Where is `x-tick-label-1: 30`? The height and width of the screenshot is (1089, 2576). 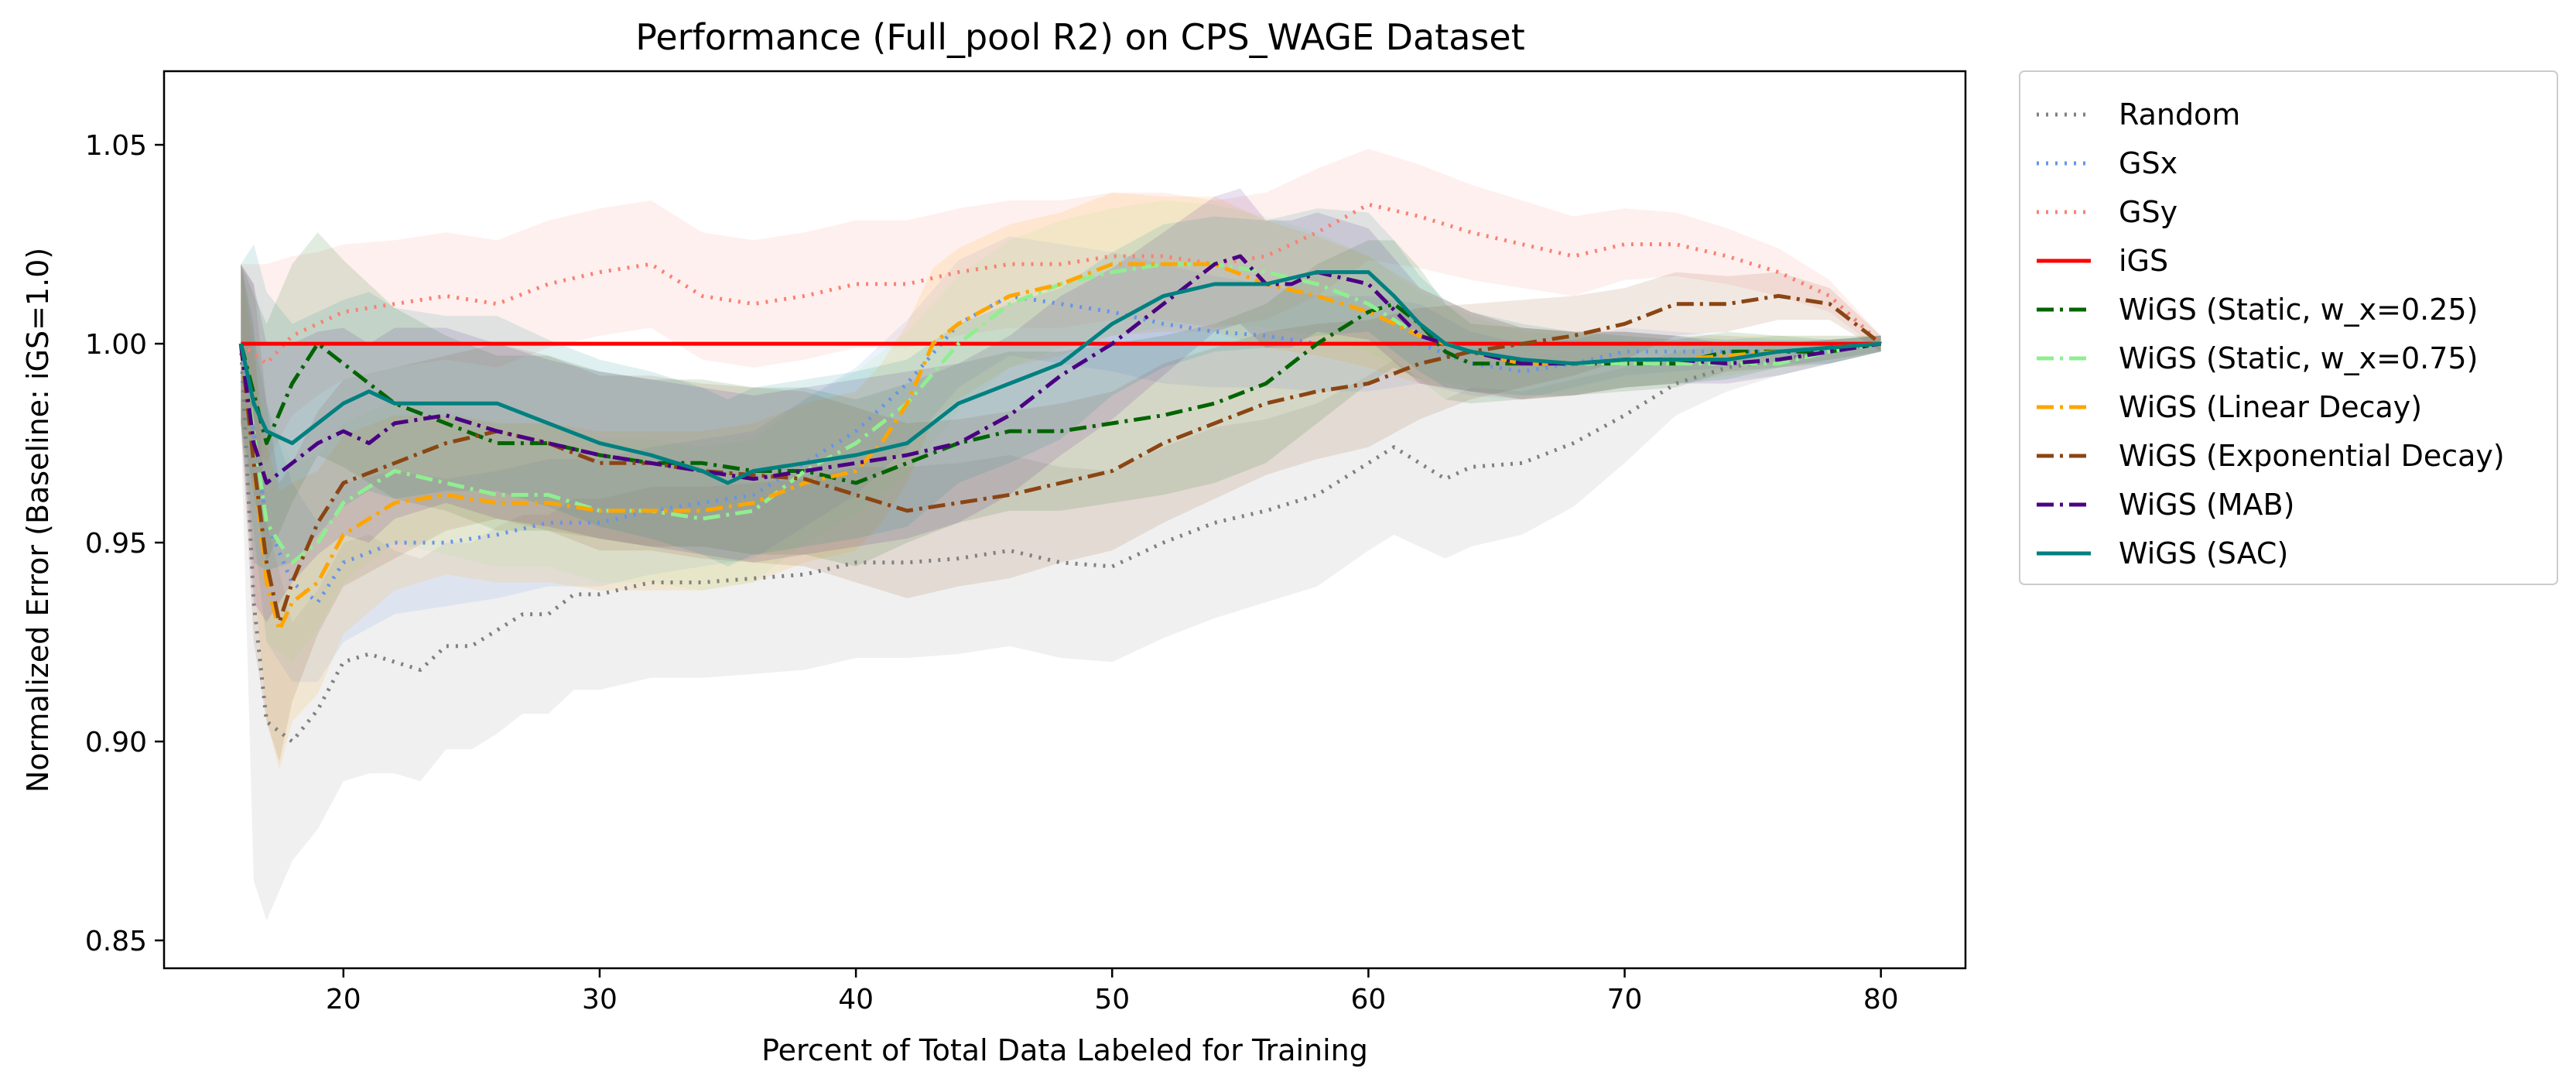
x-tick-label-1: 30 is located at coordinates (599, 999).